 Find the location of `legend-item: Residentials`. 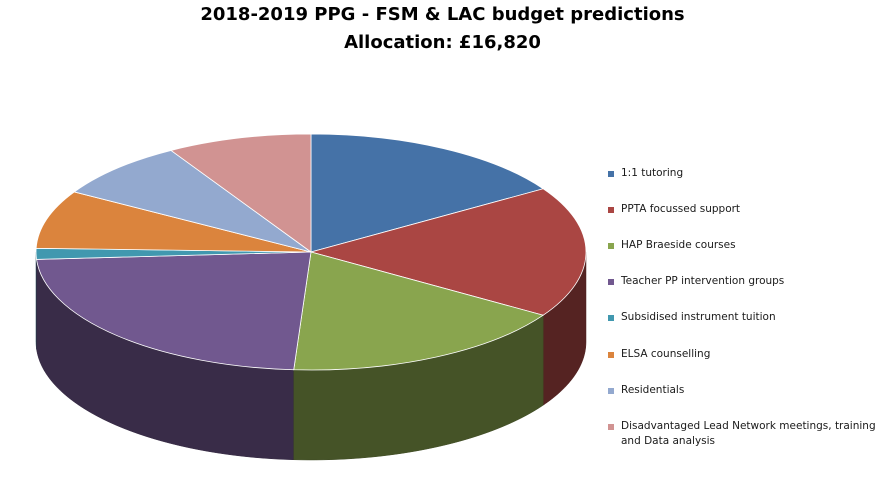

legend-item: Residentials is located at coordinates (744, 390).